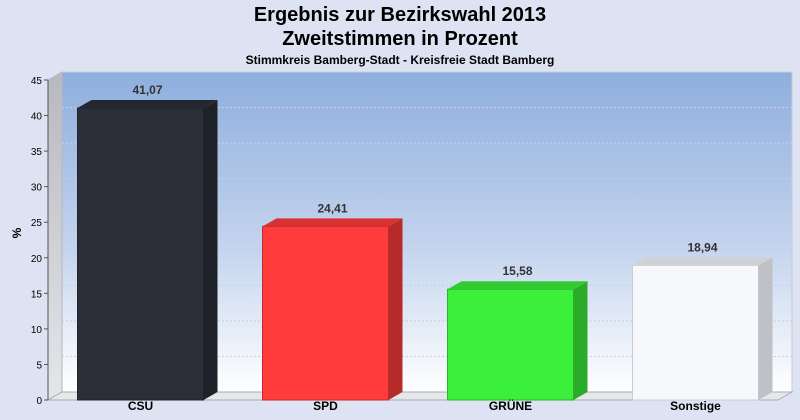 The image size is (800, 420). Describe the element at coordinates (39, 401) in the screenshot. I see `y-tick-label: 0` at that location.